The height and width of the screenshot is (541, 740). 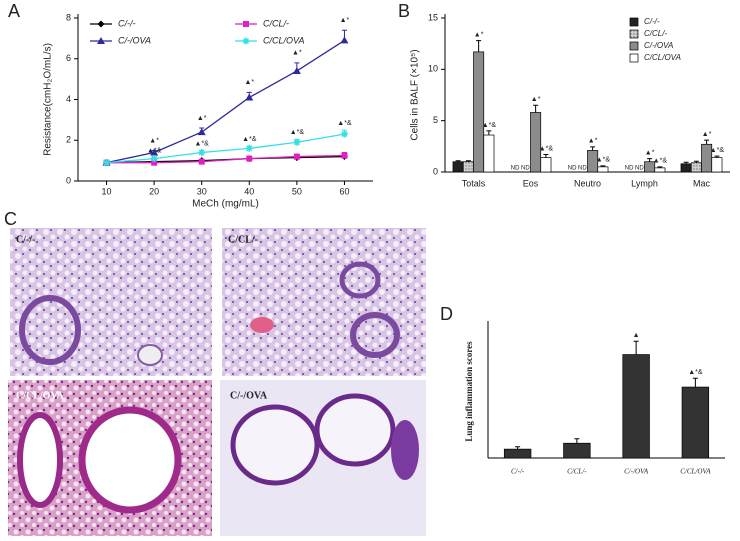 What do you see at coordinates (405, 450) in the screenshot?
I see `tissue` at bounding box center [405, 450].